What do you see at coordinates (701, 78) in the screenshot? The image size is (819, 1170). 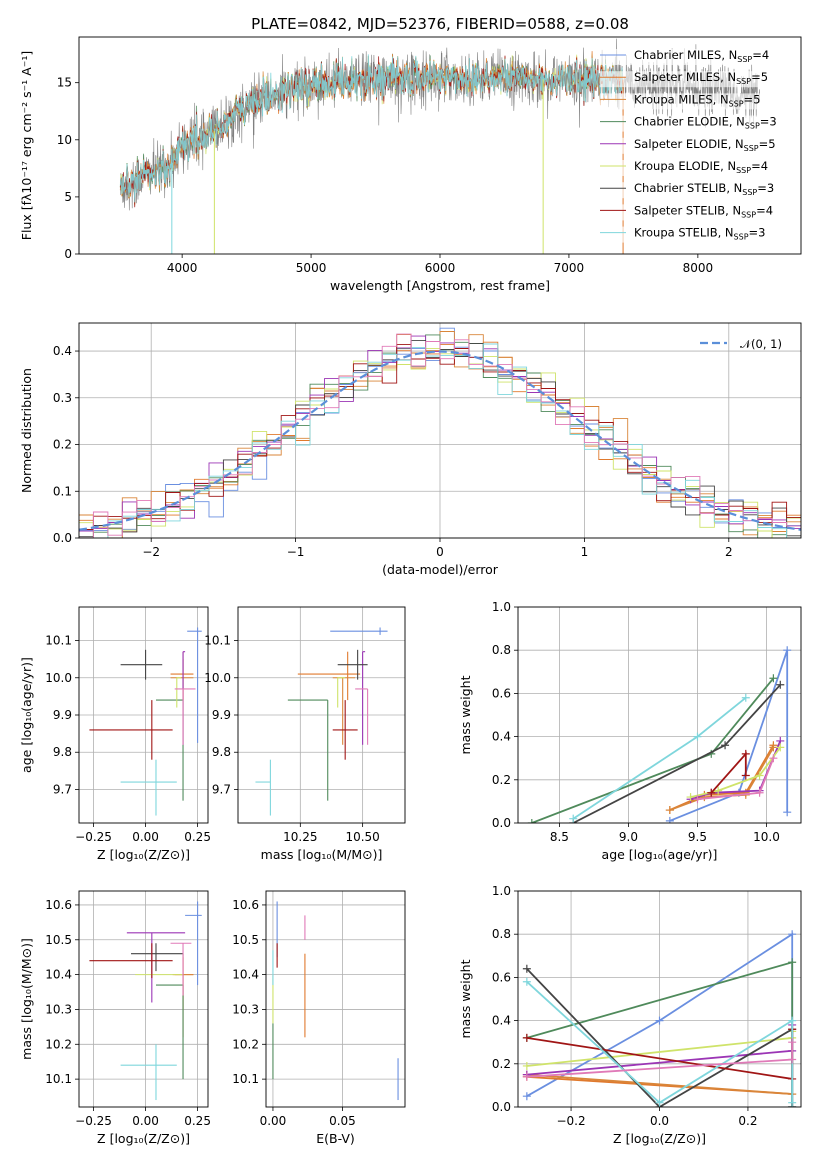 I see `legend-entry: Salpeter MILES, NSSP=5` at bounding box center [701, 78].